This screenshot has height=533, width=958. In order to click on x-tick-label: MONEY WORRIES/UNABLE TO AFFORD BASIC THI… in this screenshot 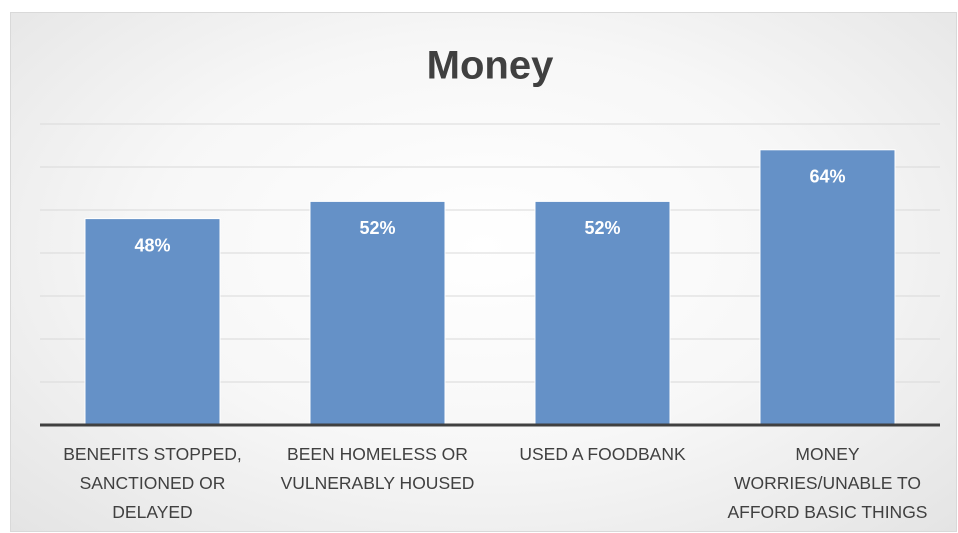, I will do `click(827, 483)`.